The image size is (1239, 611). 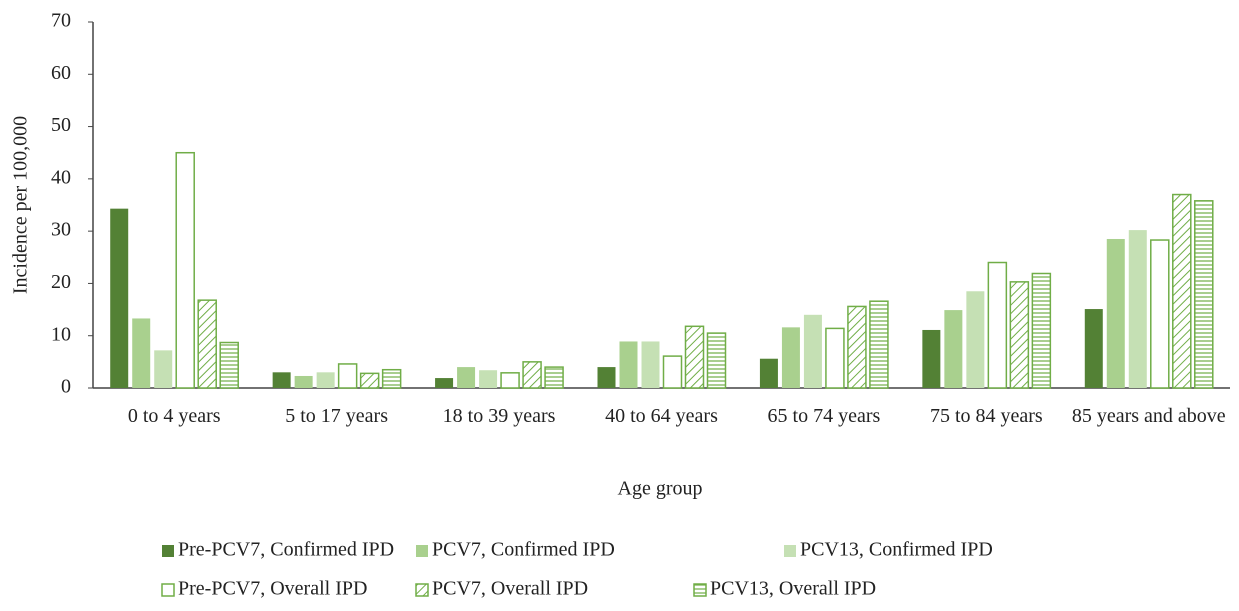 I want to click on y-tick-label: 0, so click(x=66, y=387).